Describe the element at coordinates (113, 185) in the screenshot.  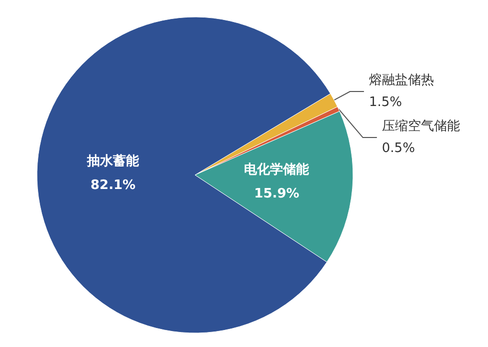
I see `data-label: 82.1%` at that location.